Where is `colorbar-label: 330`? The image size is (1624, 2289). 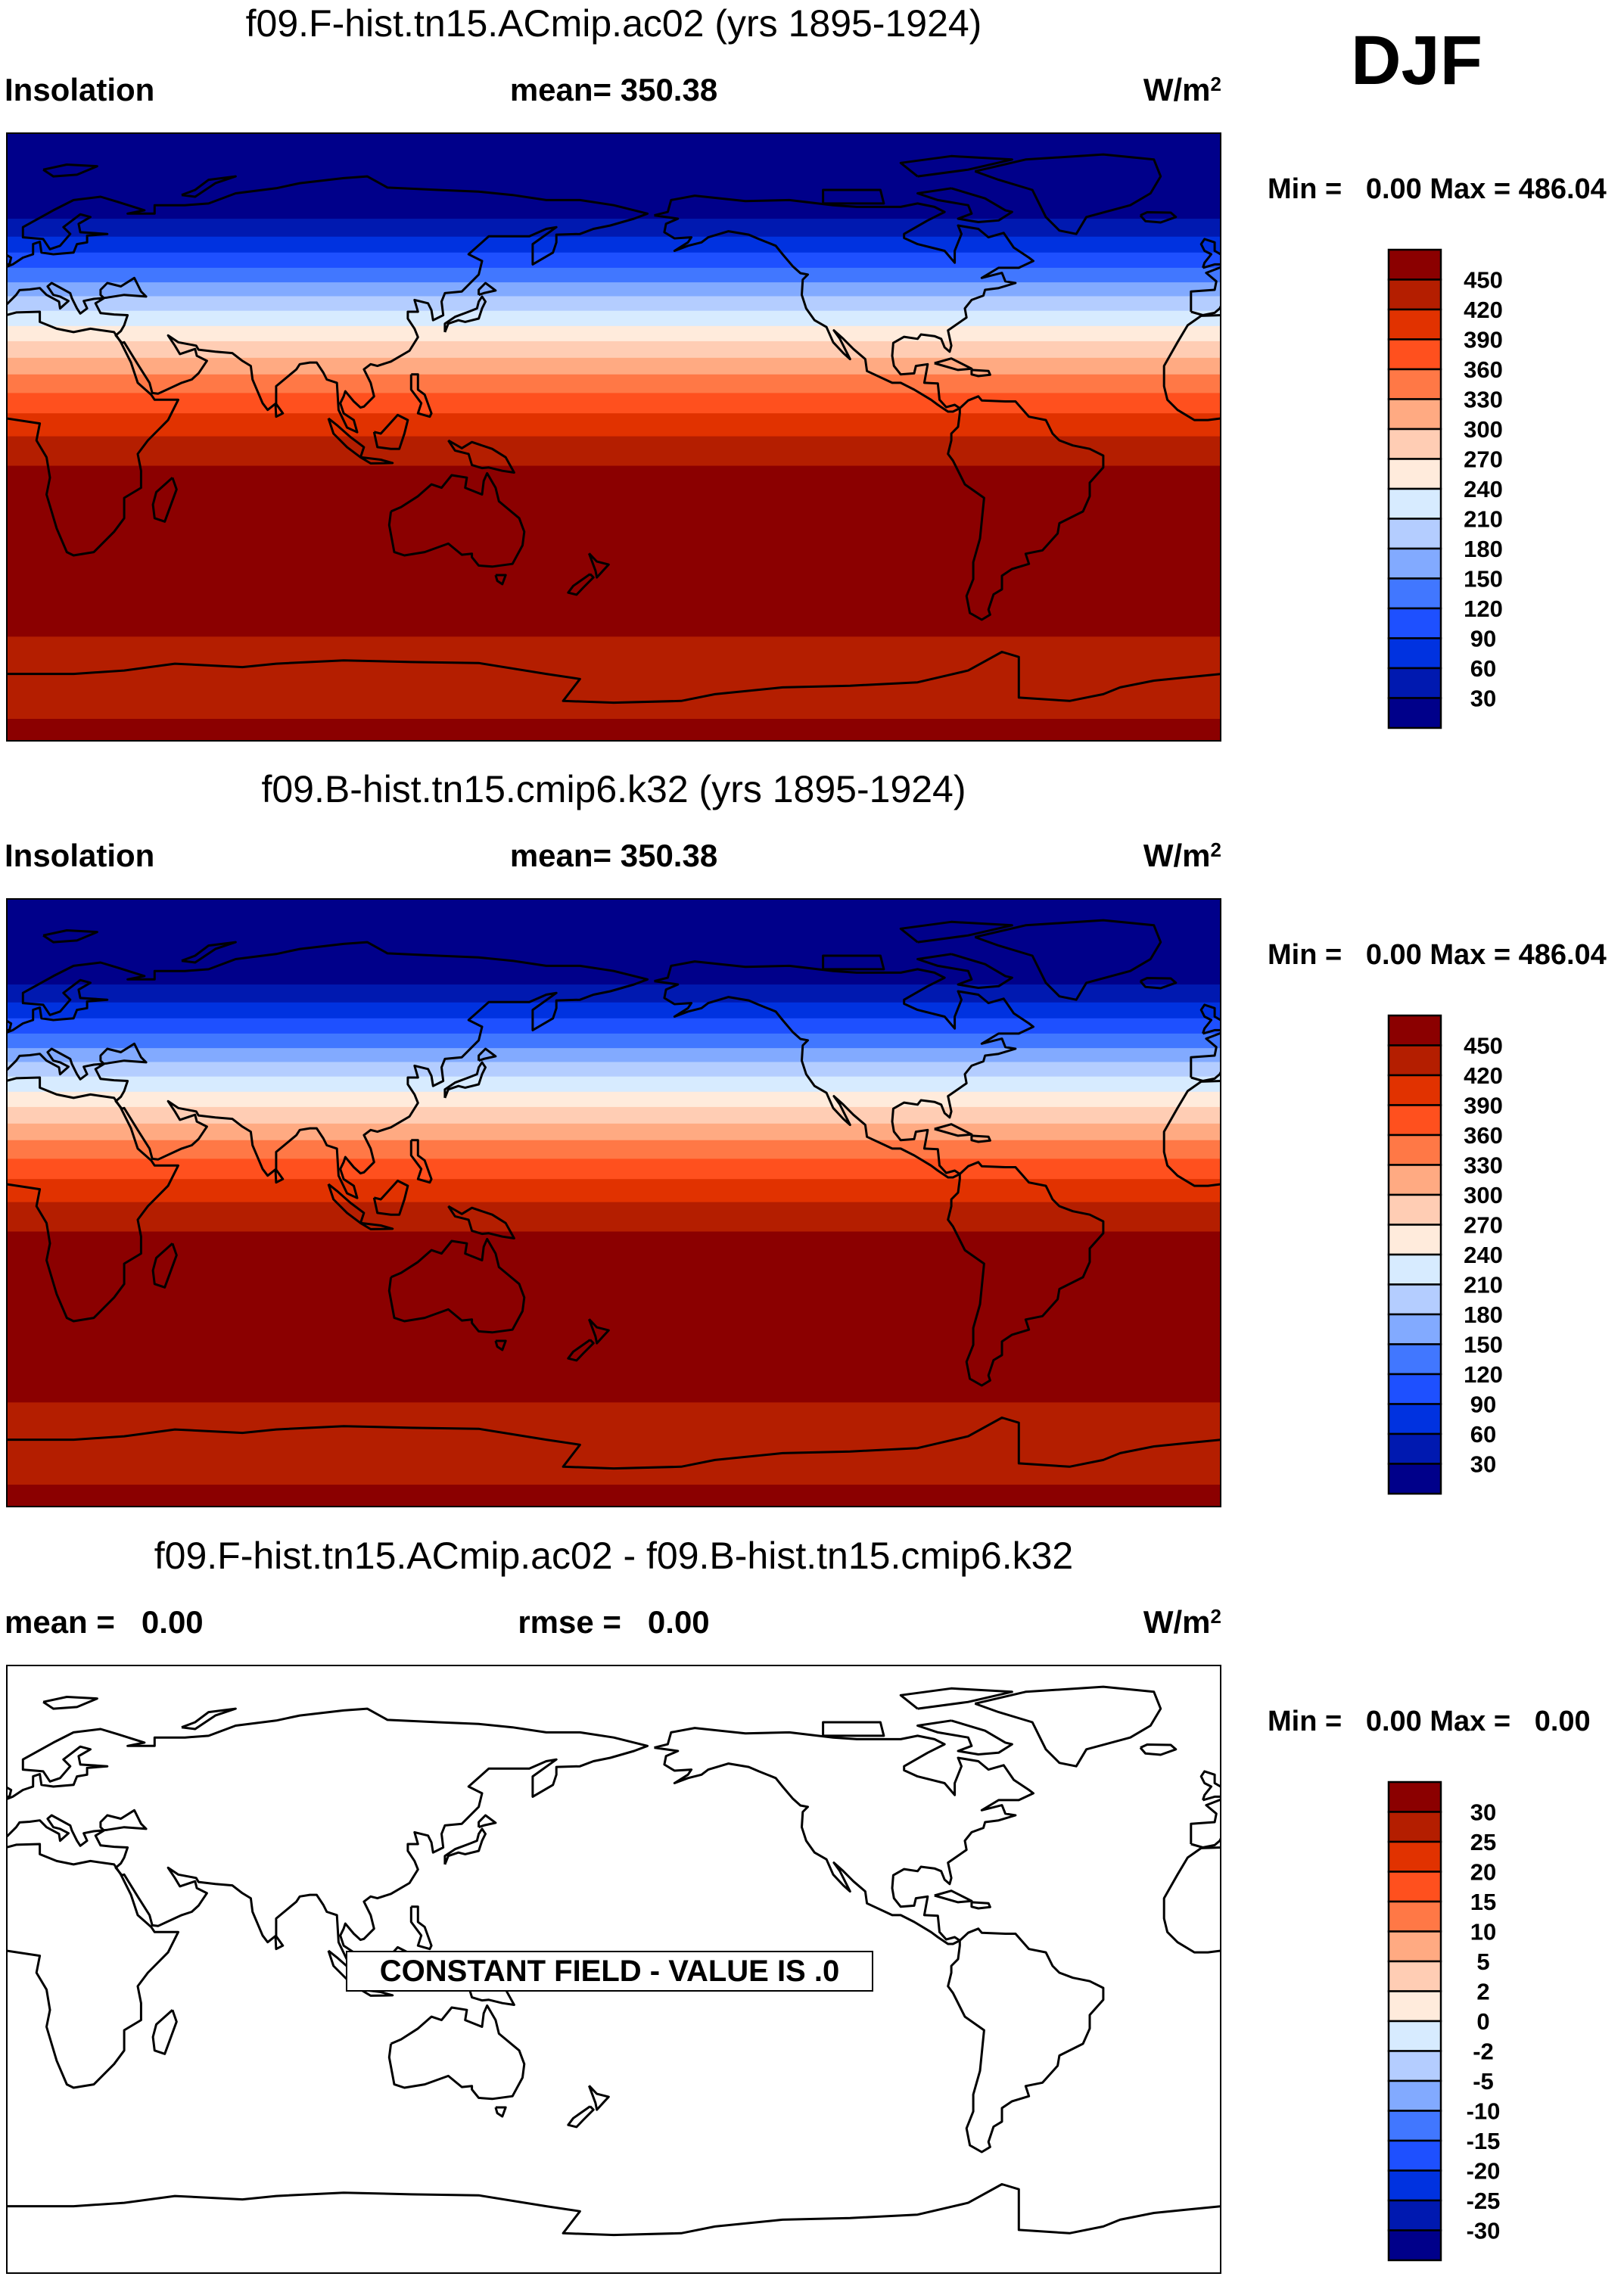
colorbar-label: 330 is located at coordinates (1484, 400).